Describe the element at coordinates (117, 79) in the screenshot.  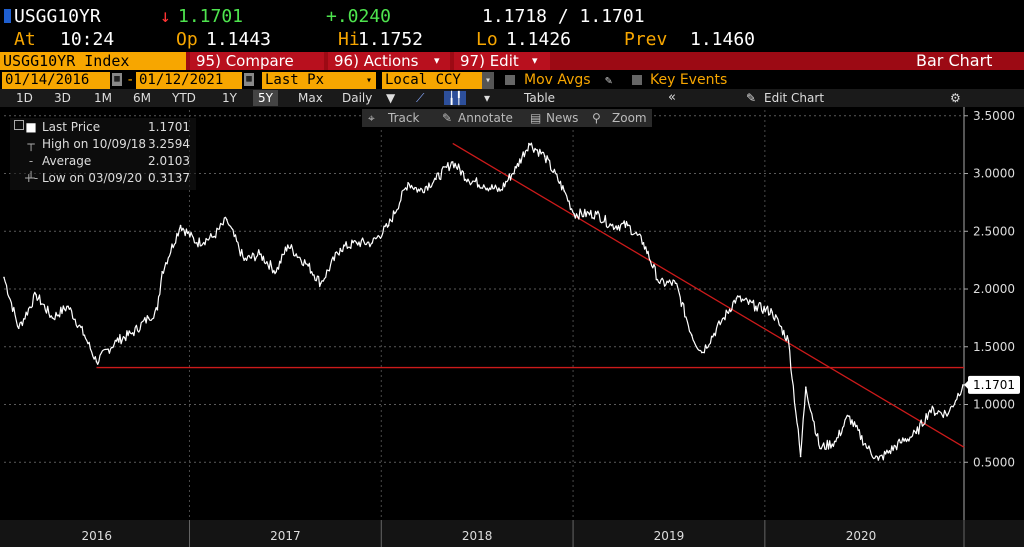
I see `start-calendar-icon: ▦` at that location.